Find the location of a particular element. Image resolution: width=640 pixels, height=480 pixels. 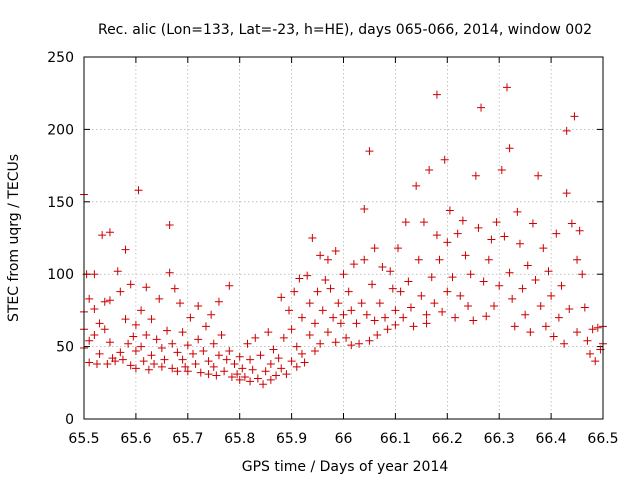

x-tick-label: 65.6 is located at coordinates (135, 439).